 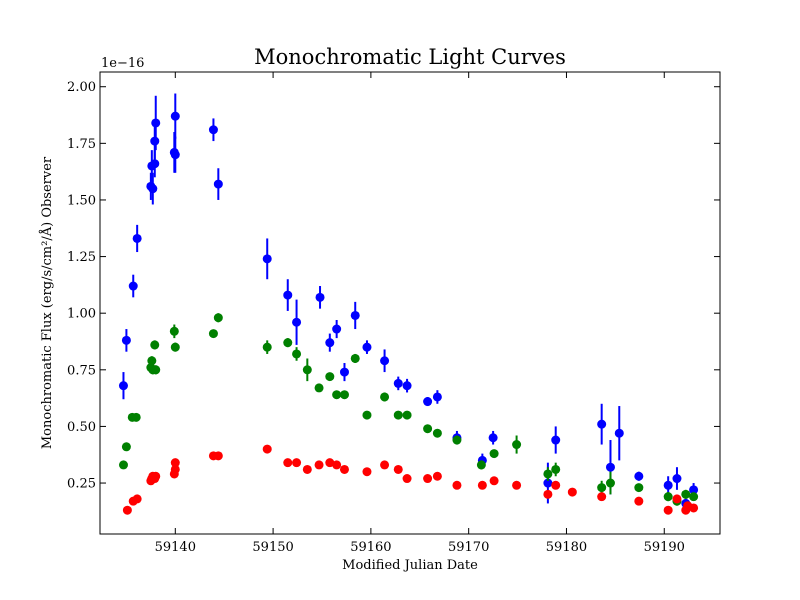 I want to click on x-axis-label: Modified Julian Date, so click(x=410, y=565).